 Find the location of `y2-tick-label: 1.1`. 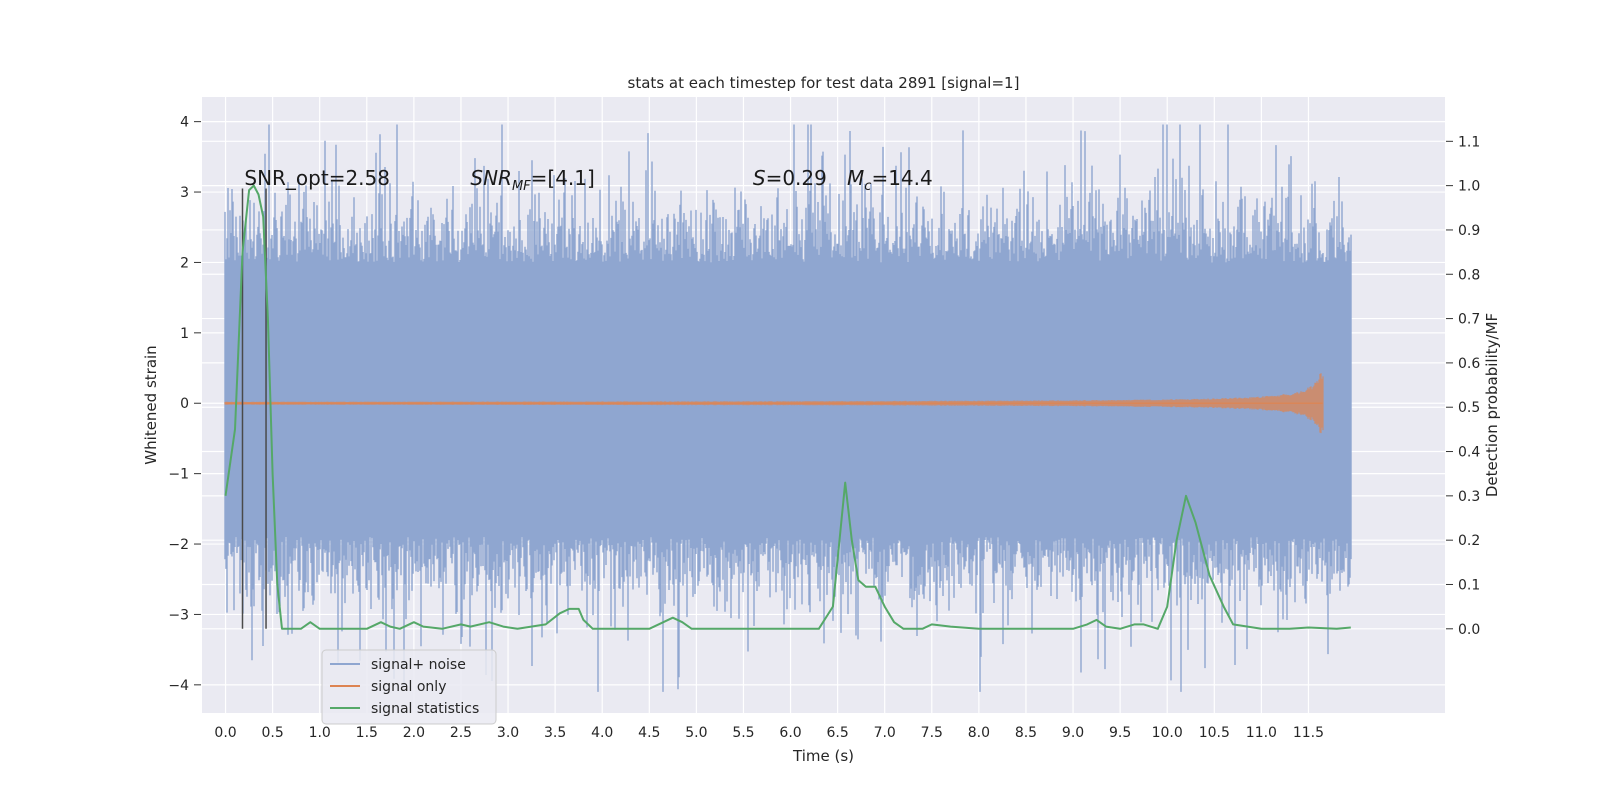

y2-tick-label: 1.1 is located at coordinates (1469, 142).